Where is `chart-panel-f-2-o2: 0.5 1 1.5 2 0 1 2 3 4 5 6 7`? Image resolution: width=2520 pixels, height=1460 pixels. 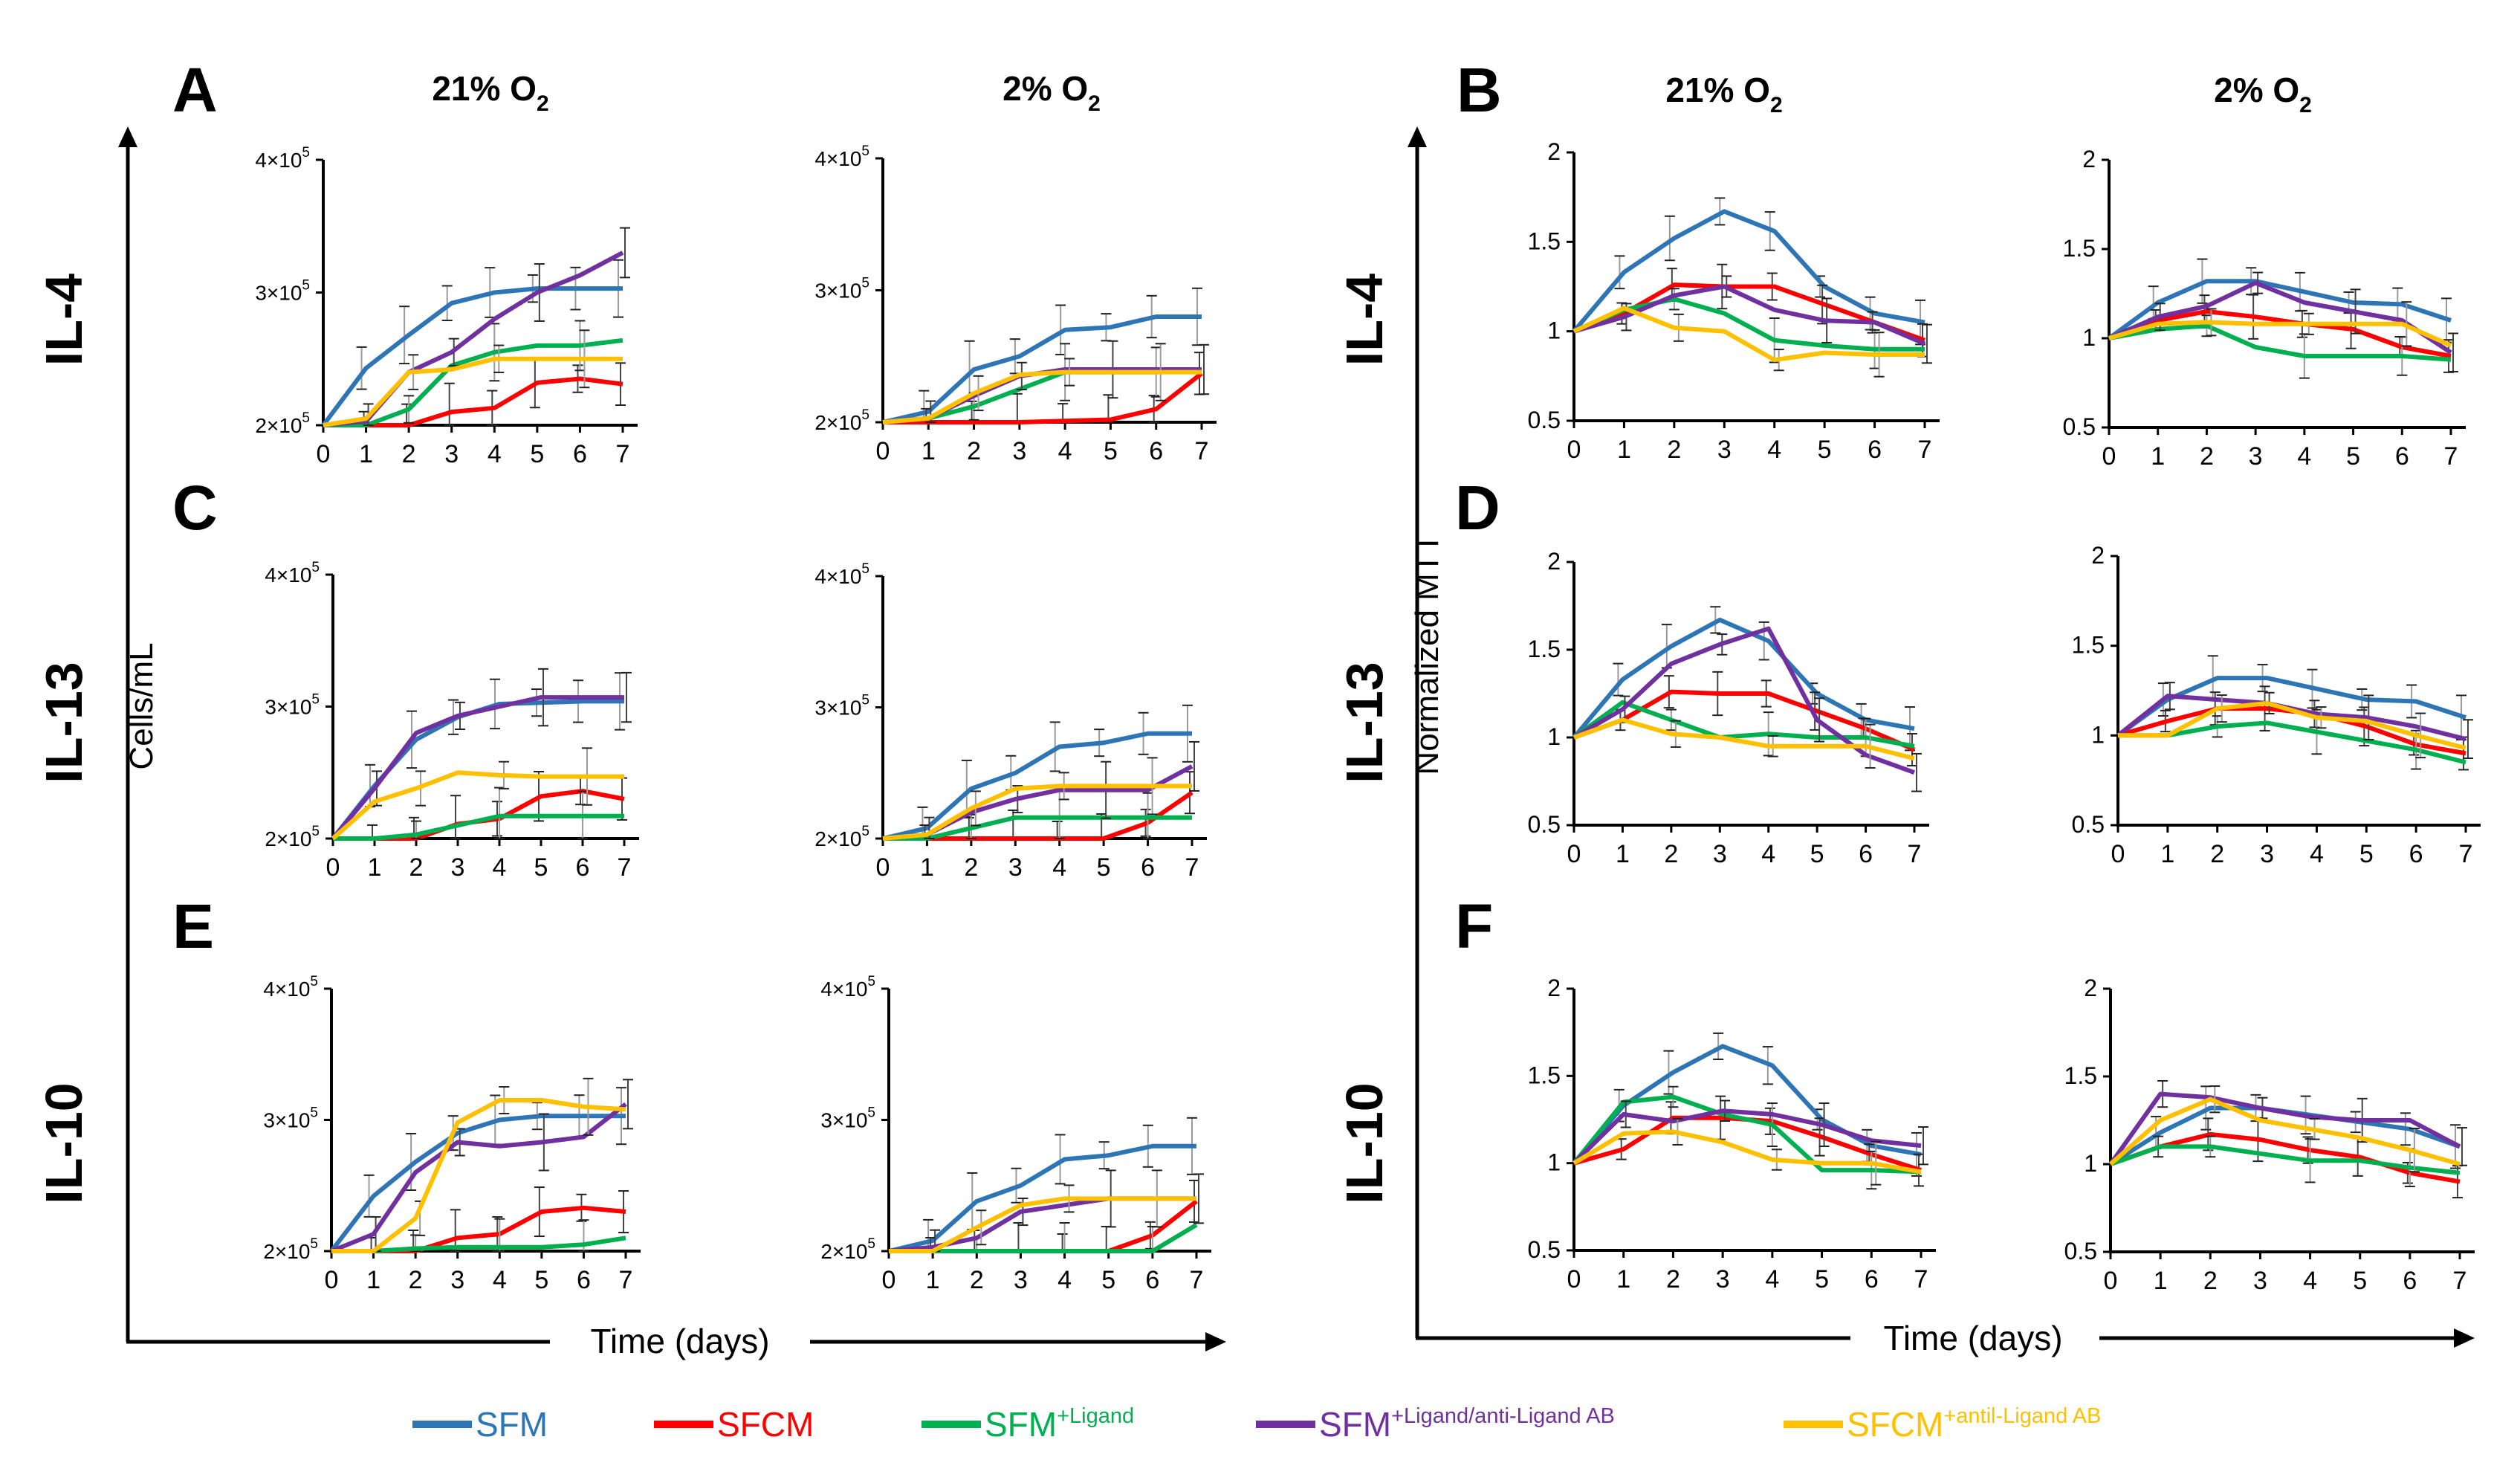
chart-panel-f-2-o2: 0.5 1 1.5 2 0 1 2 3 4 5 6 7 is located at coordinates (2269, 1135).